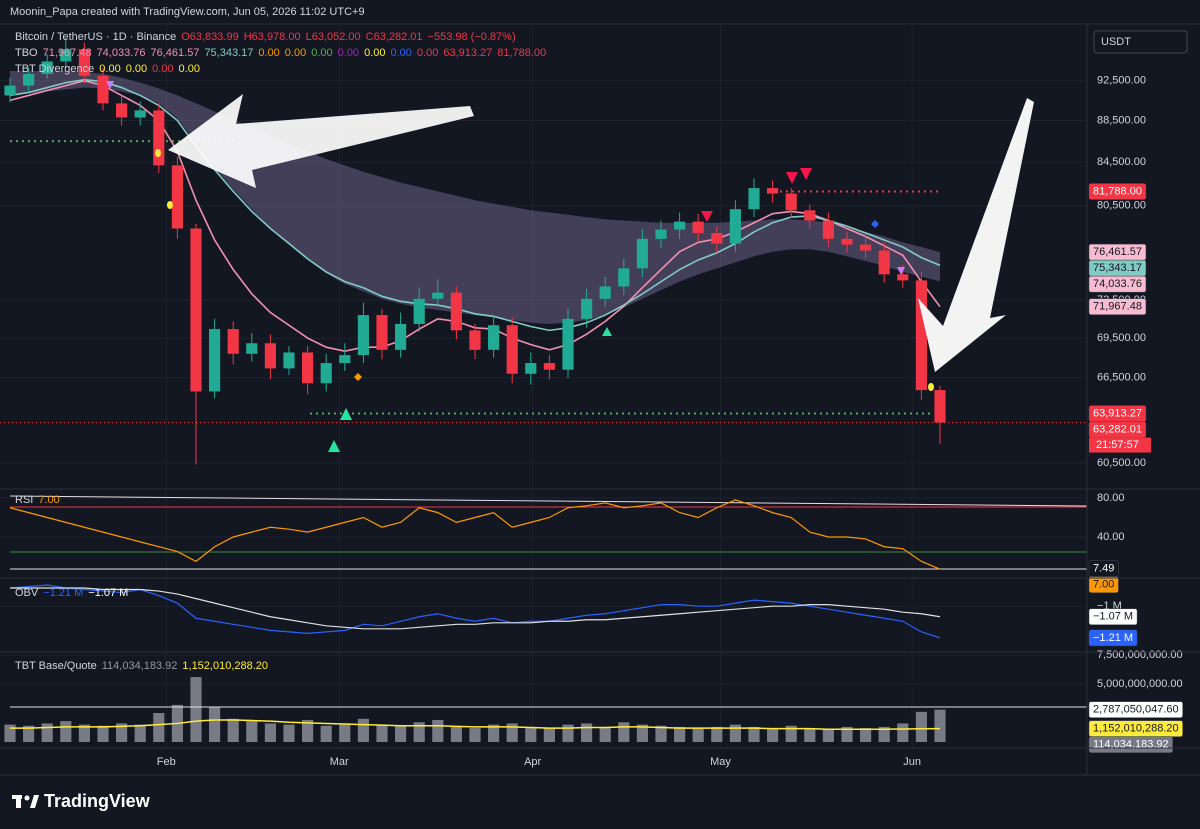  What do you see at coordinates (49, 500) in the screenshot?
I see `legend-value: 7.00` at bounding box center [49, 500].